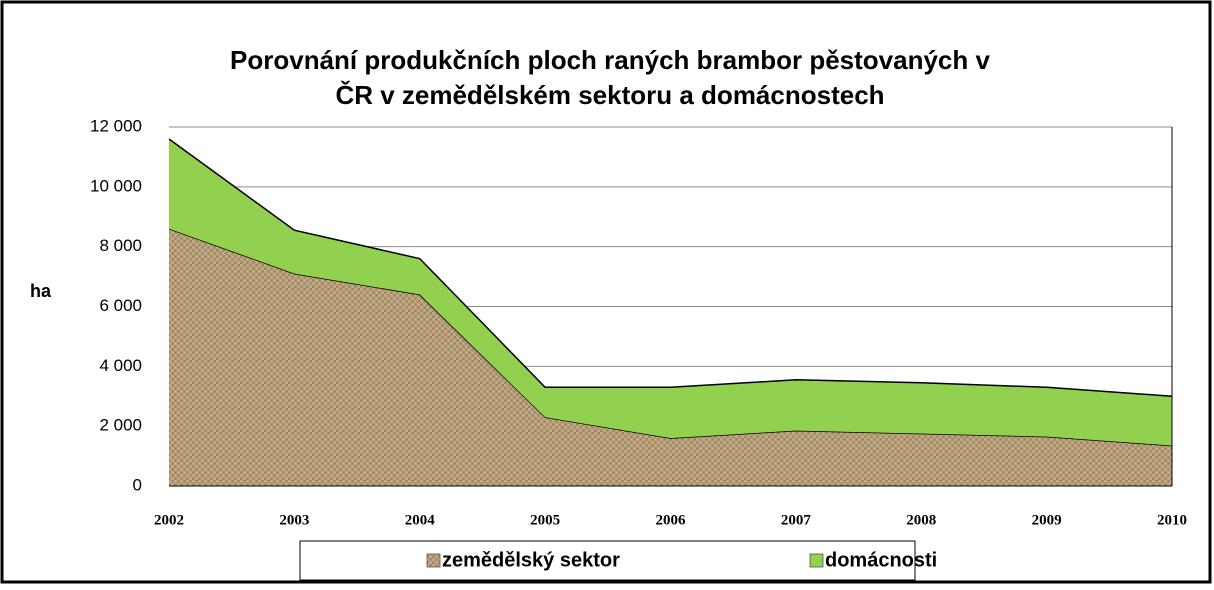 The width and height of the screenshot is (1214, 590). Describe the element at coordinates (921, 520) in the screenshot. I see `x-tick-label: 2008` at that location.